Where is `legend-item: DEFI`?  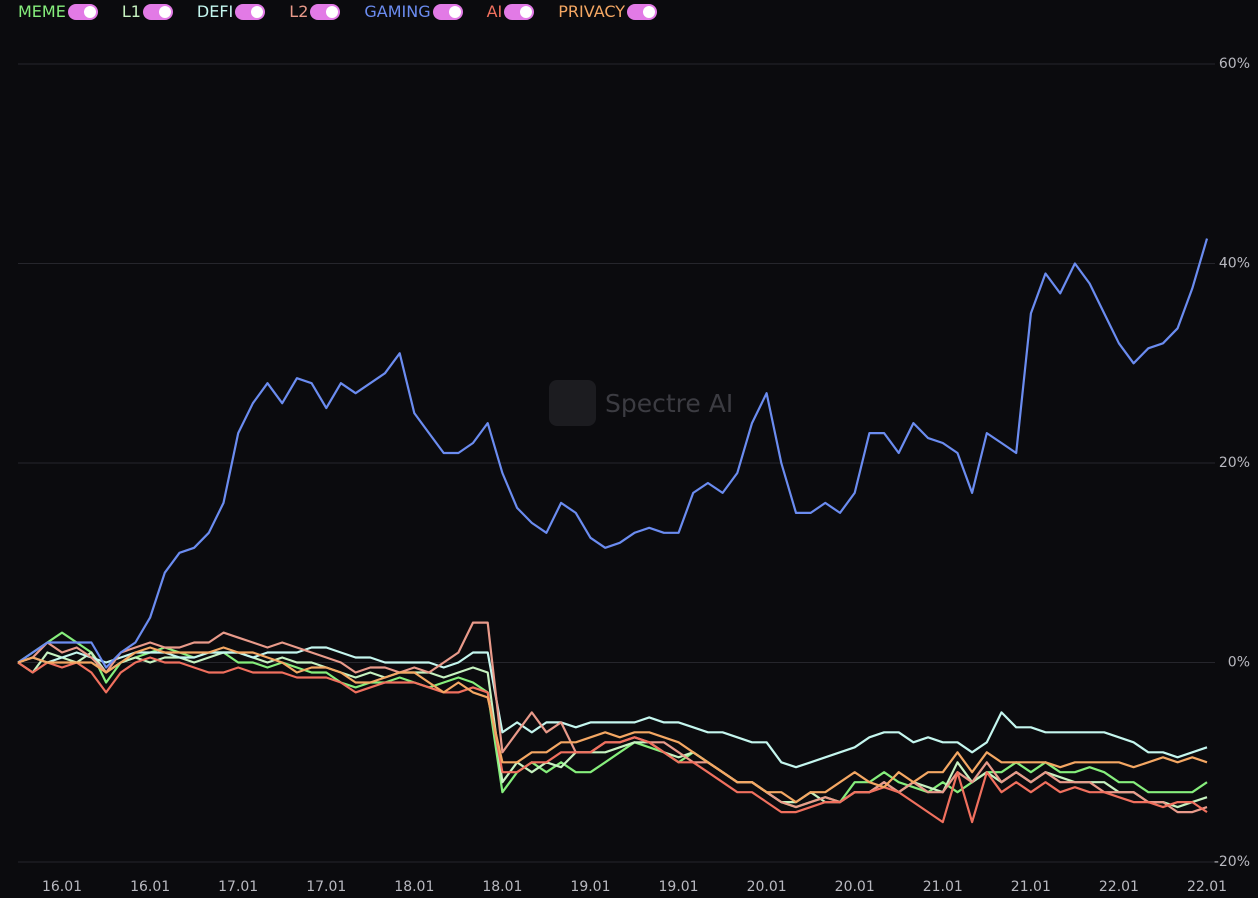 legend-item: DEFI is located at coordinates (231, 11).